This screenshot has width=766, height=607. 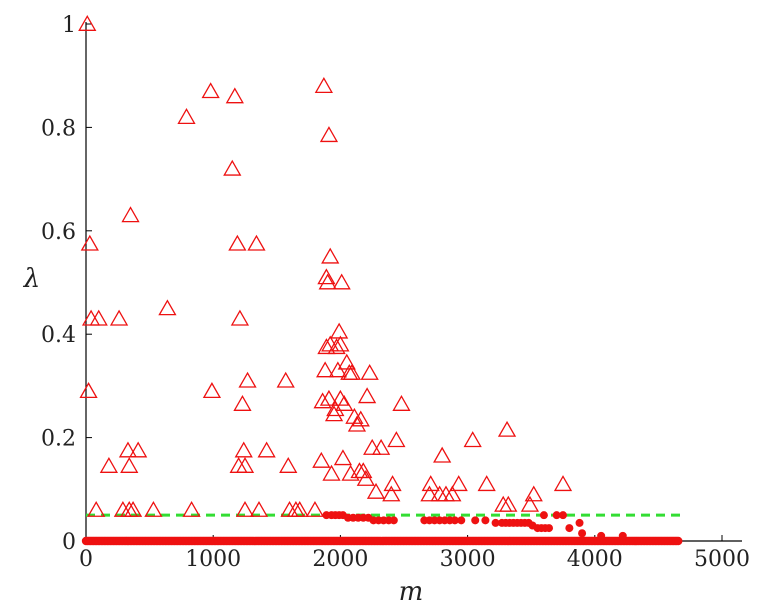 What do you see at coordinates (468, 559) in the screenshot?
I see `x-tick-label: 3000` at bounding box center [468, 559].